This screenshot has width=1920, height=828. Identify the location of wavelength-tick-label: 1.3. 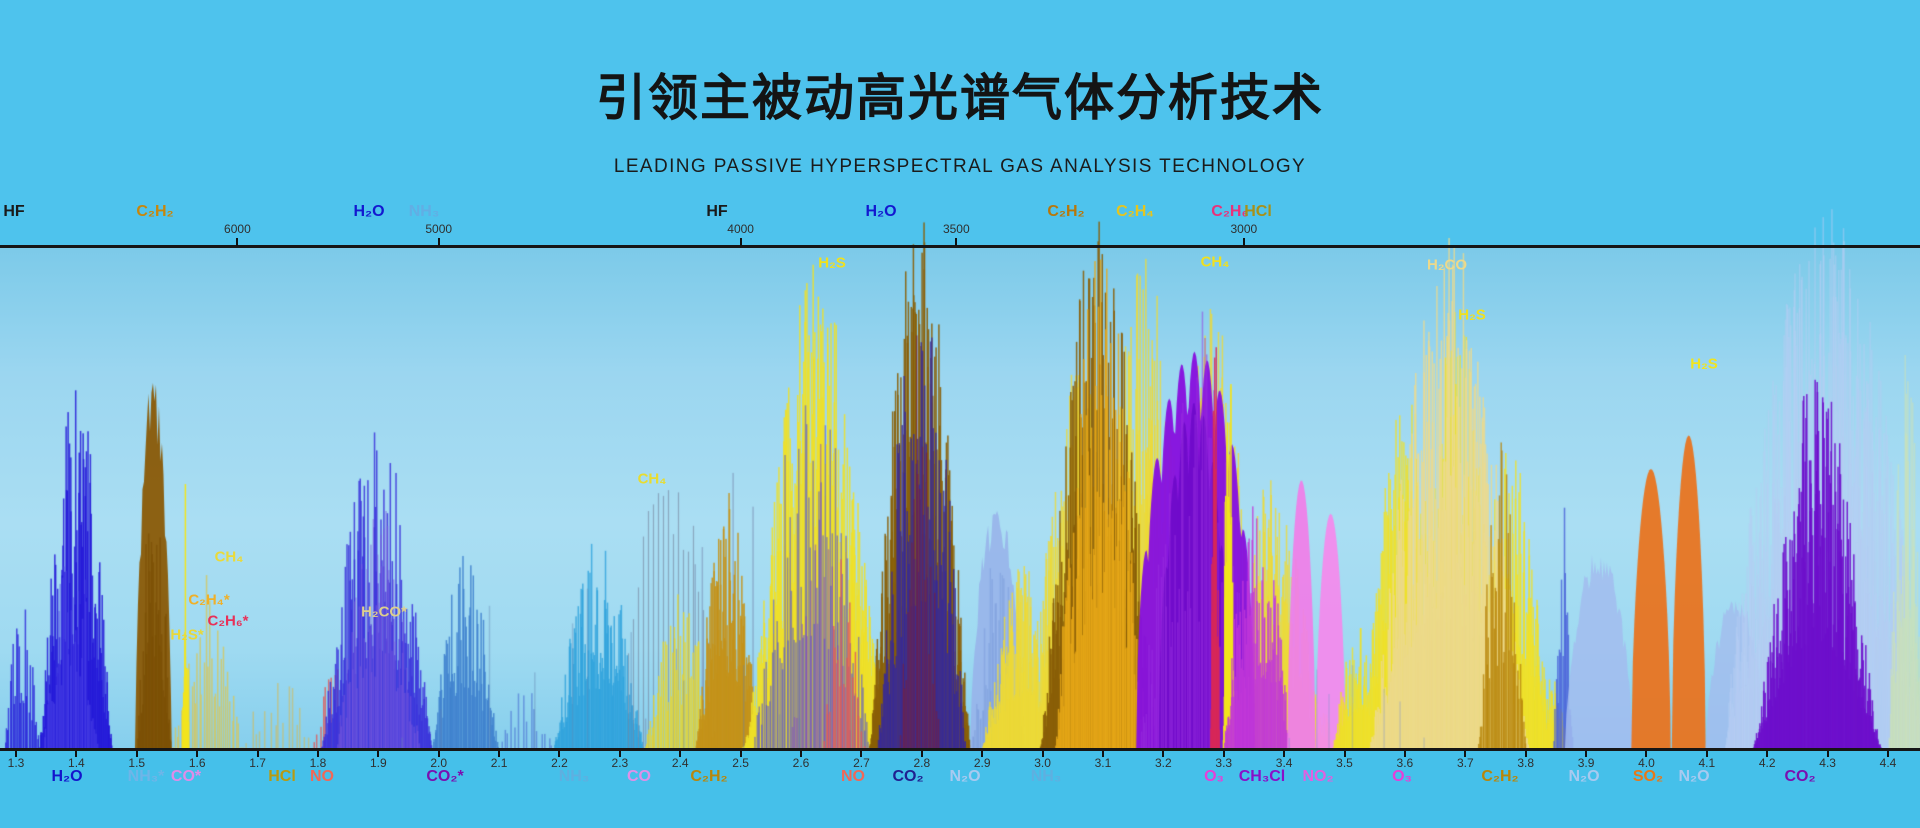
(16, 763).